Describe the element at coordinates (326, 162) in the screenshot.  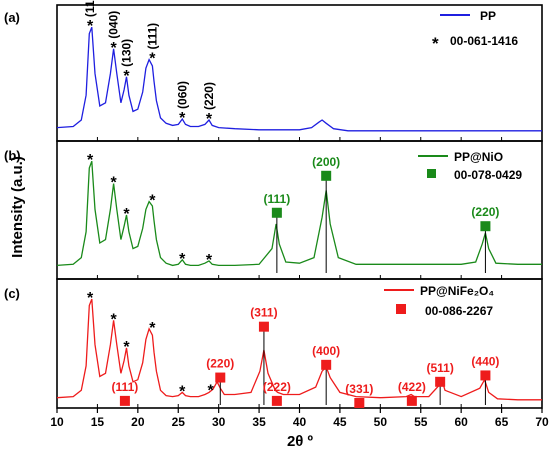
I see `ref-label-b-1: (200)` at that location.